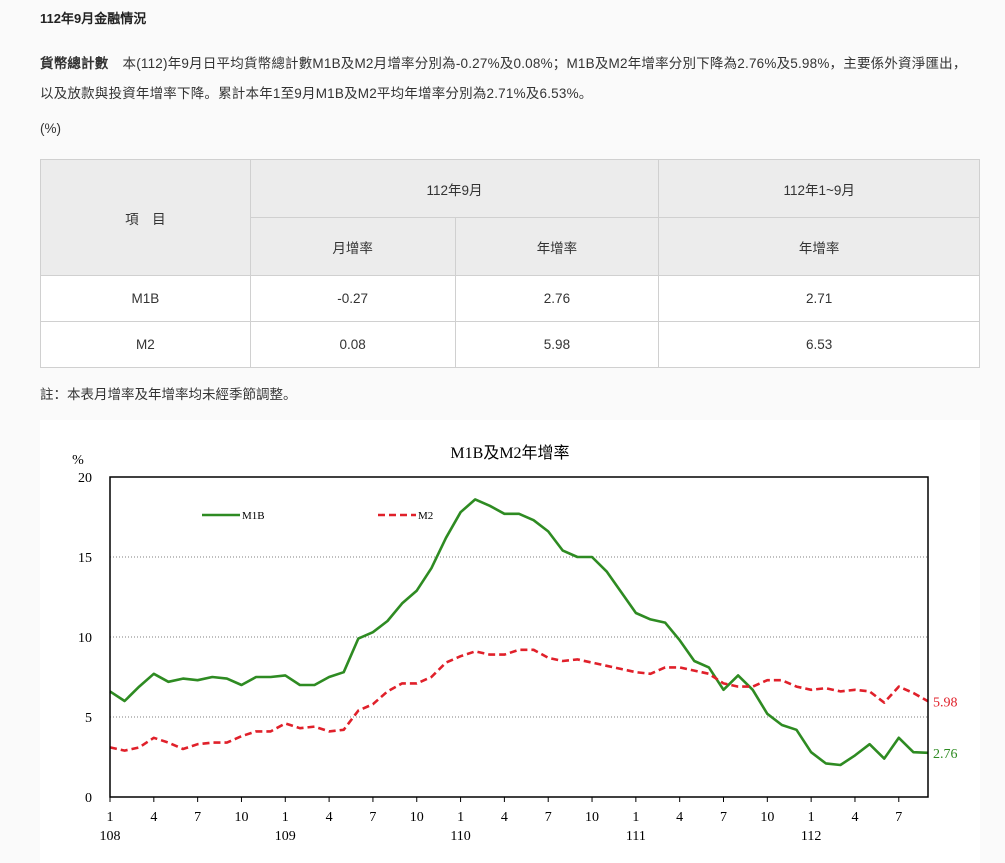 The width and height of the screenshot is (1005, 863). What do you see at coordinates (945, 754) in the screenshot?
I see `series-end-label: 2.76` at bounding box center [945, 754].